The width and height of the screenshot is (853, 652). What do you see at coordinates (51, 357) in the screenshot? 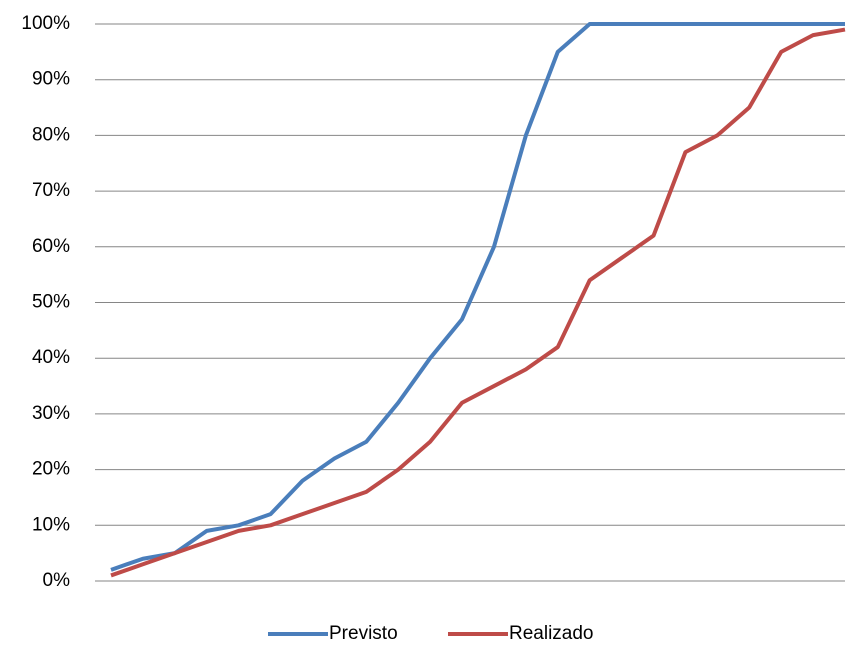
I see `y-tick-label: 40%` at bounding box center [51, 357].